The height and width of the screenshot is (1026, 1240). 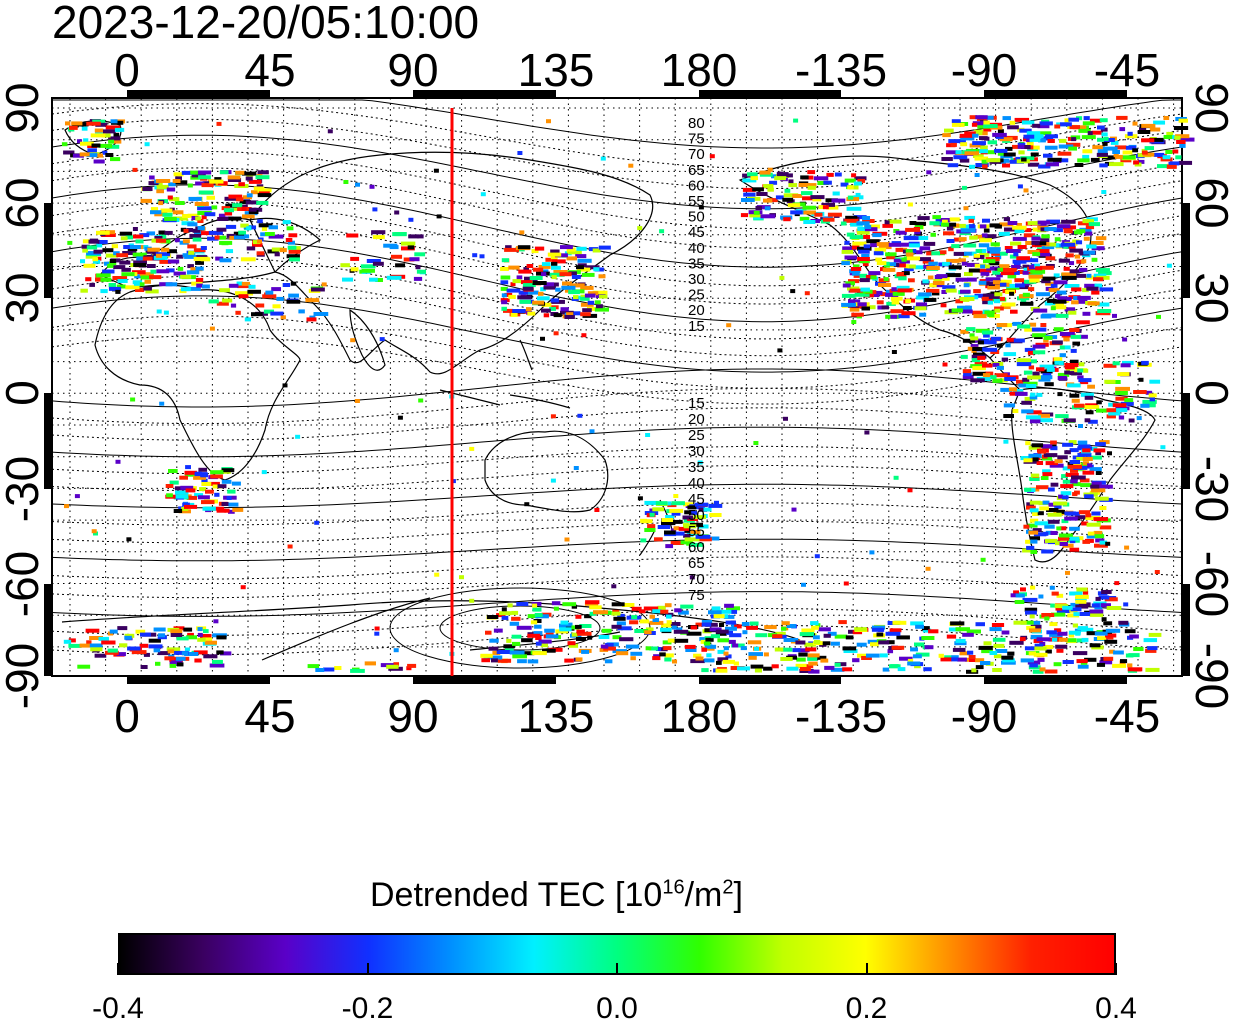 What do you see at coordinates (412, 70) in the screenshot?
I see `x-tick-label-top: 90` at bounding box center [412, 70].